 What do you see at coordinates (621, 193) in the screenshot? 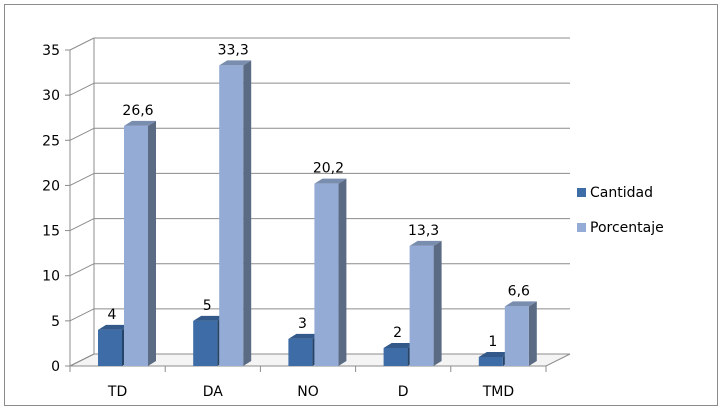
I see `legend-label-cantidad: Cantidad` at bounding box center [621, 193].